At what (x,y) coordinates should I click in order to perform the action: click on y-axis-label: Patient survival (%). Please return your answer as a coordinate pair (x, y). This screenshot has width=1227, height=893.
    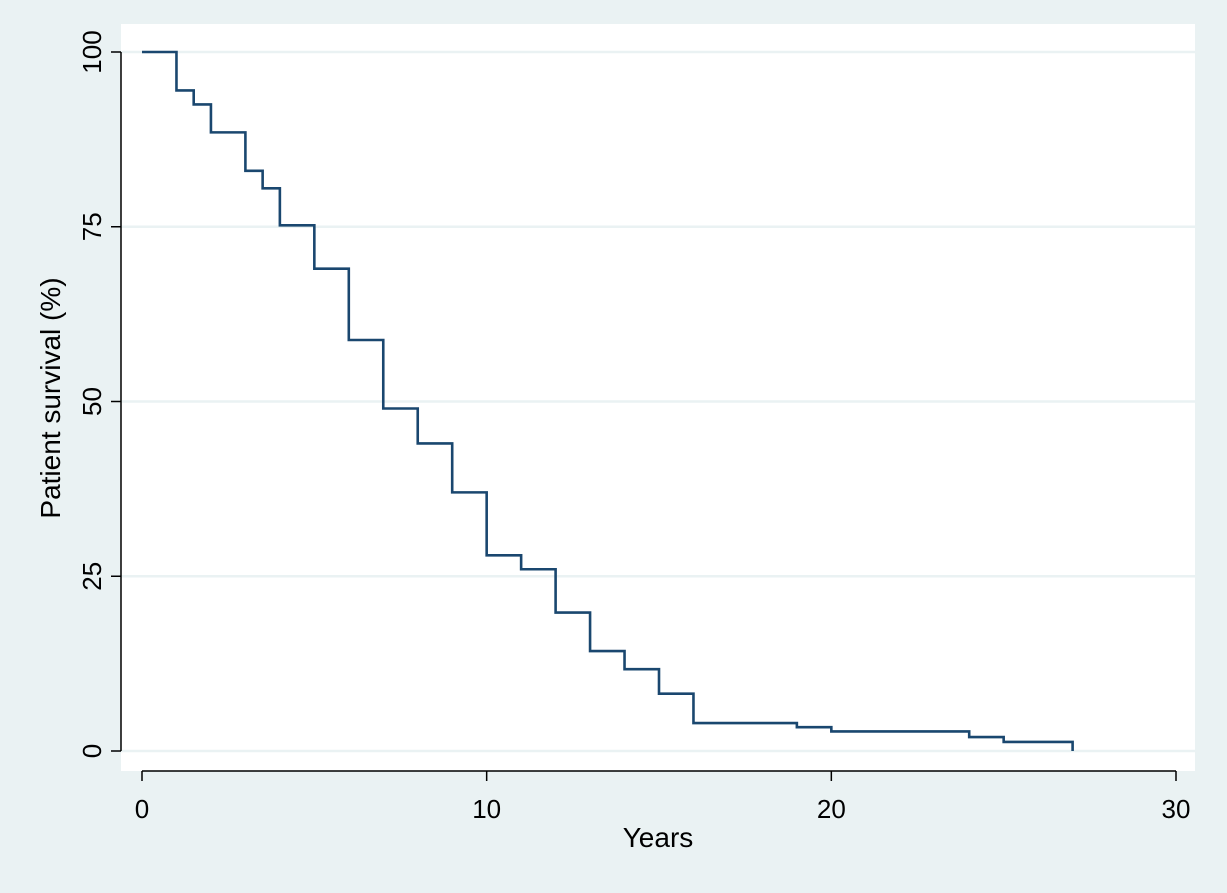
    Looking at the image, I should click on (50, 397).